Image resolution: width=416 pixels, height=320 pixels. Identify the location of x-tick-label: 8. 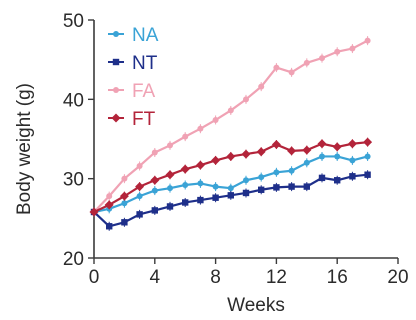
(215, 277).